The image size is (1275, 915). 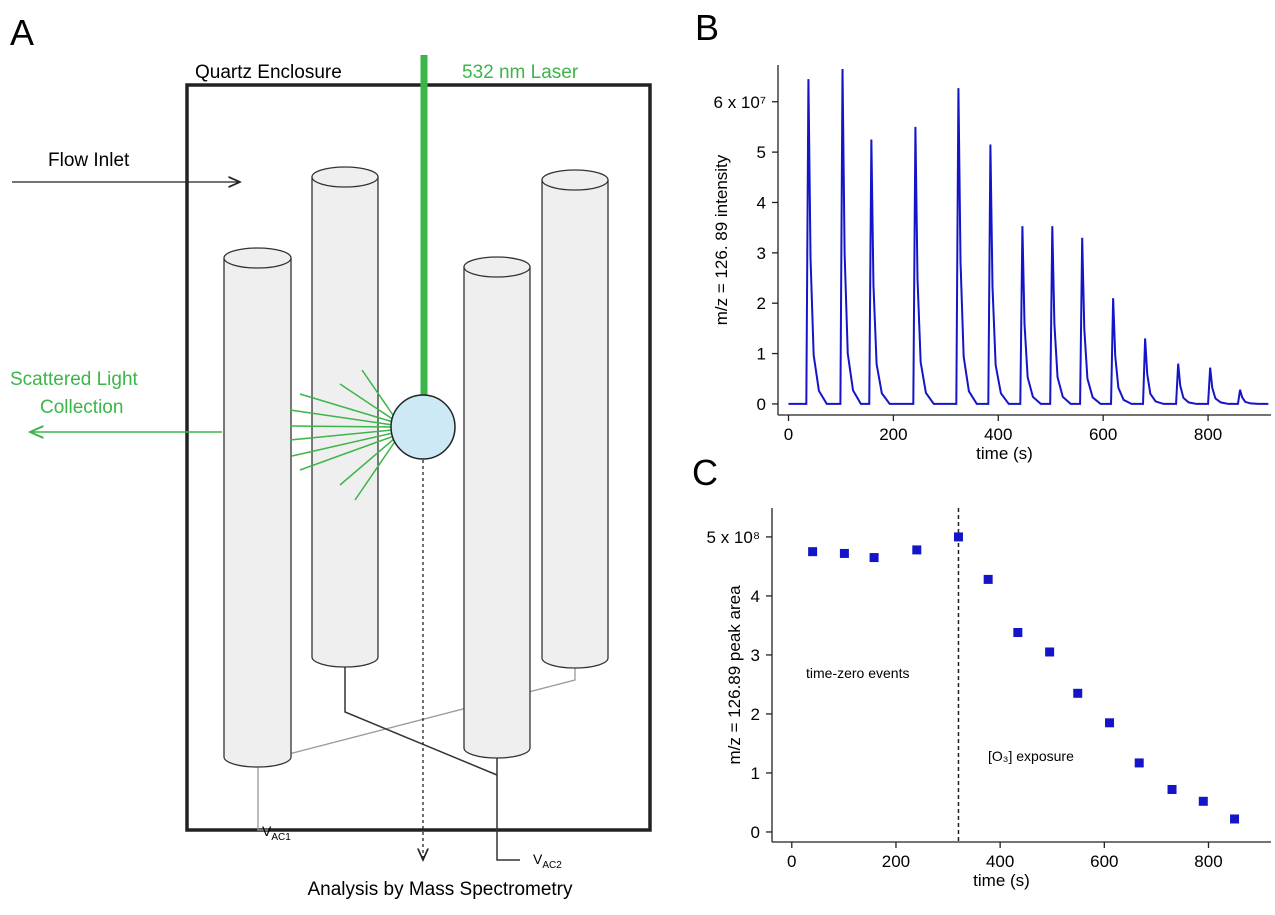 What do you see at coordinates (268, 72) in the screenshot?
I see `enclosure-label: Quartz Enclosure` at bounding box center [268, 72].